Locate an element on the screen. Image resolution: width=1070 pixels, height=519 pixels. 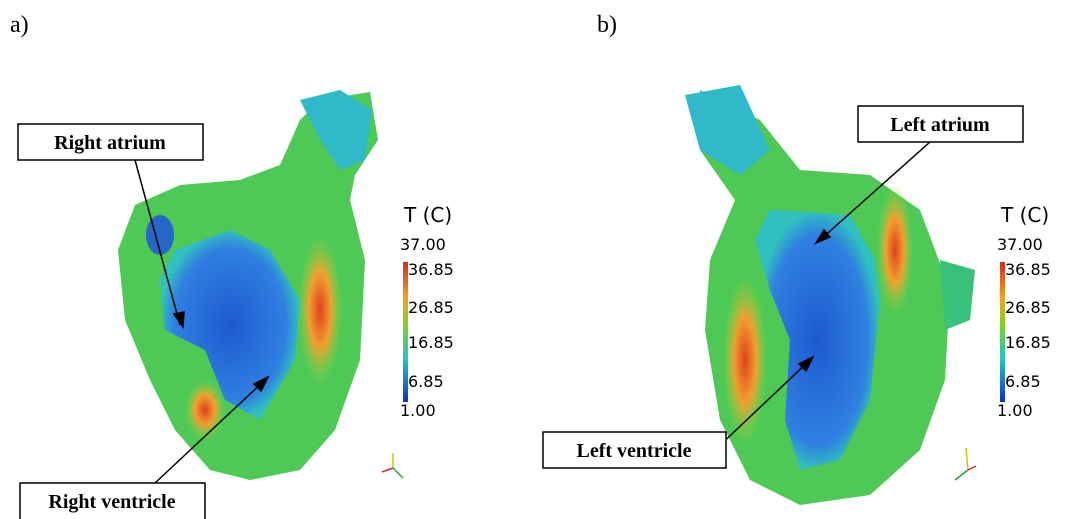
callout-label: Right atrium is located at coordinates (110, 143).